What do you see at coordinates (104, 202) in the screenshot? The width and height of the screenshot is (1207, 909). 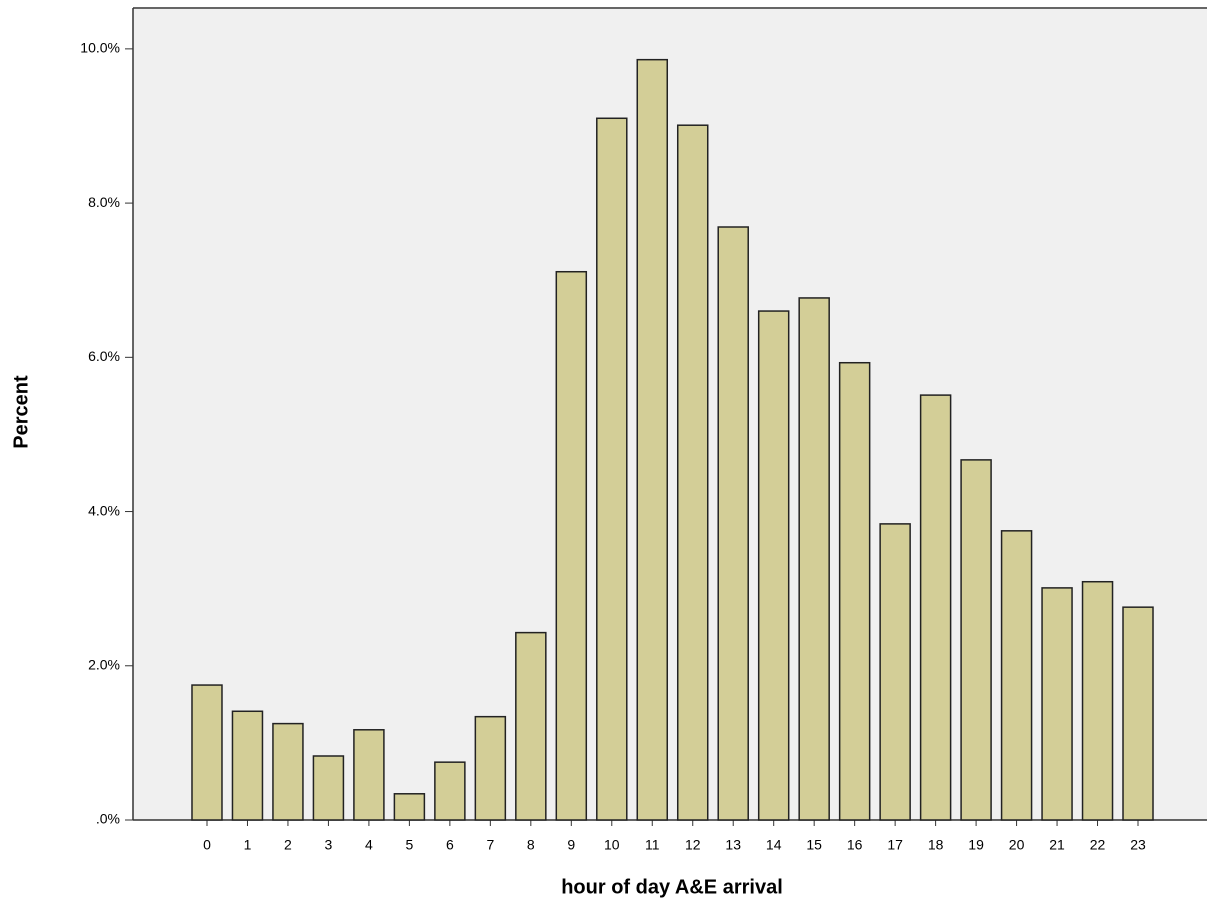 I see `y-tick-label: 8.0%` at bounding box center [104, 202].